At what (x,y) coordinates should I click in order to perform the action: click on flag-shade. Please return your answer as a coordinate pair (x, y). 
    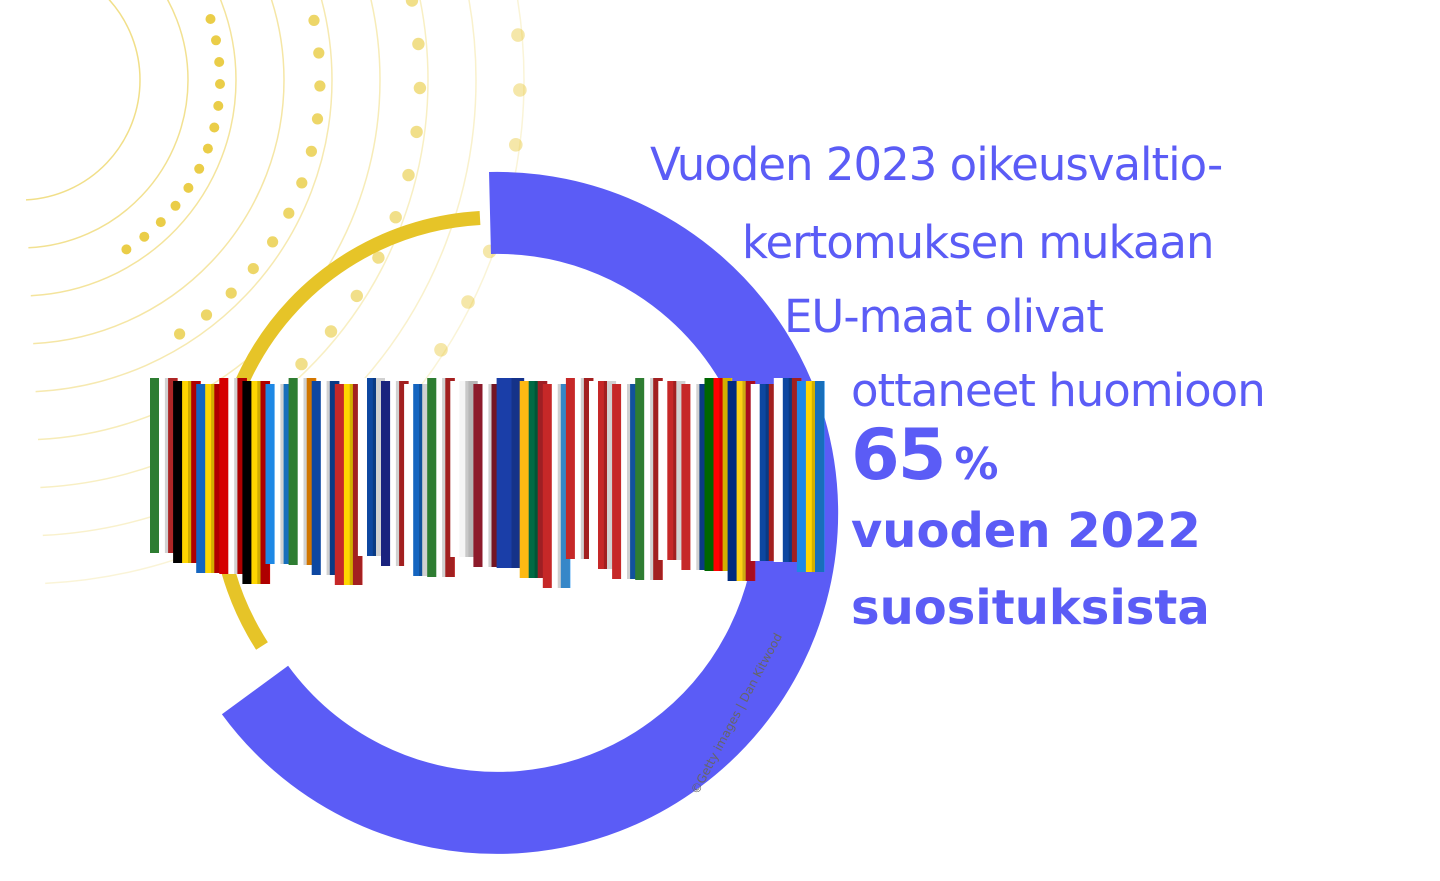
    Looking at the image, I should click on (817, 476).